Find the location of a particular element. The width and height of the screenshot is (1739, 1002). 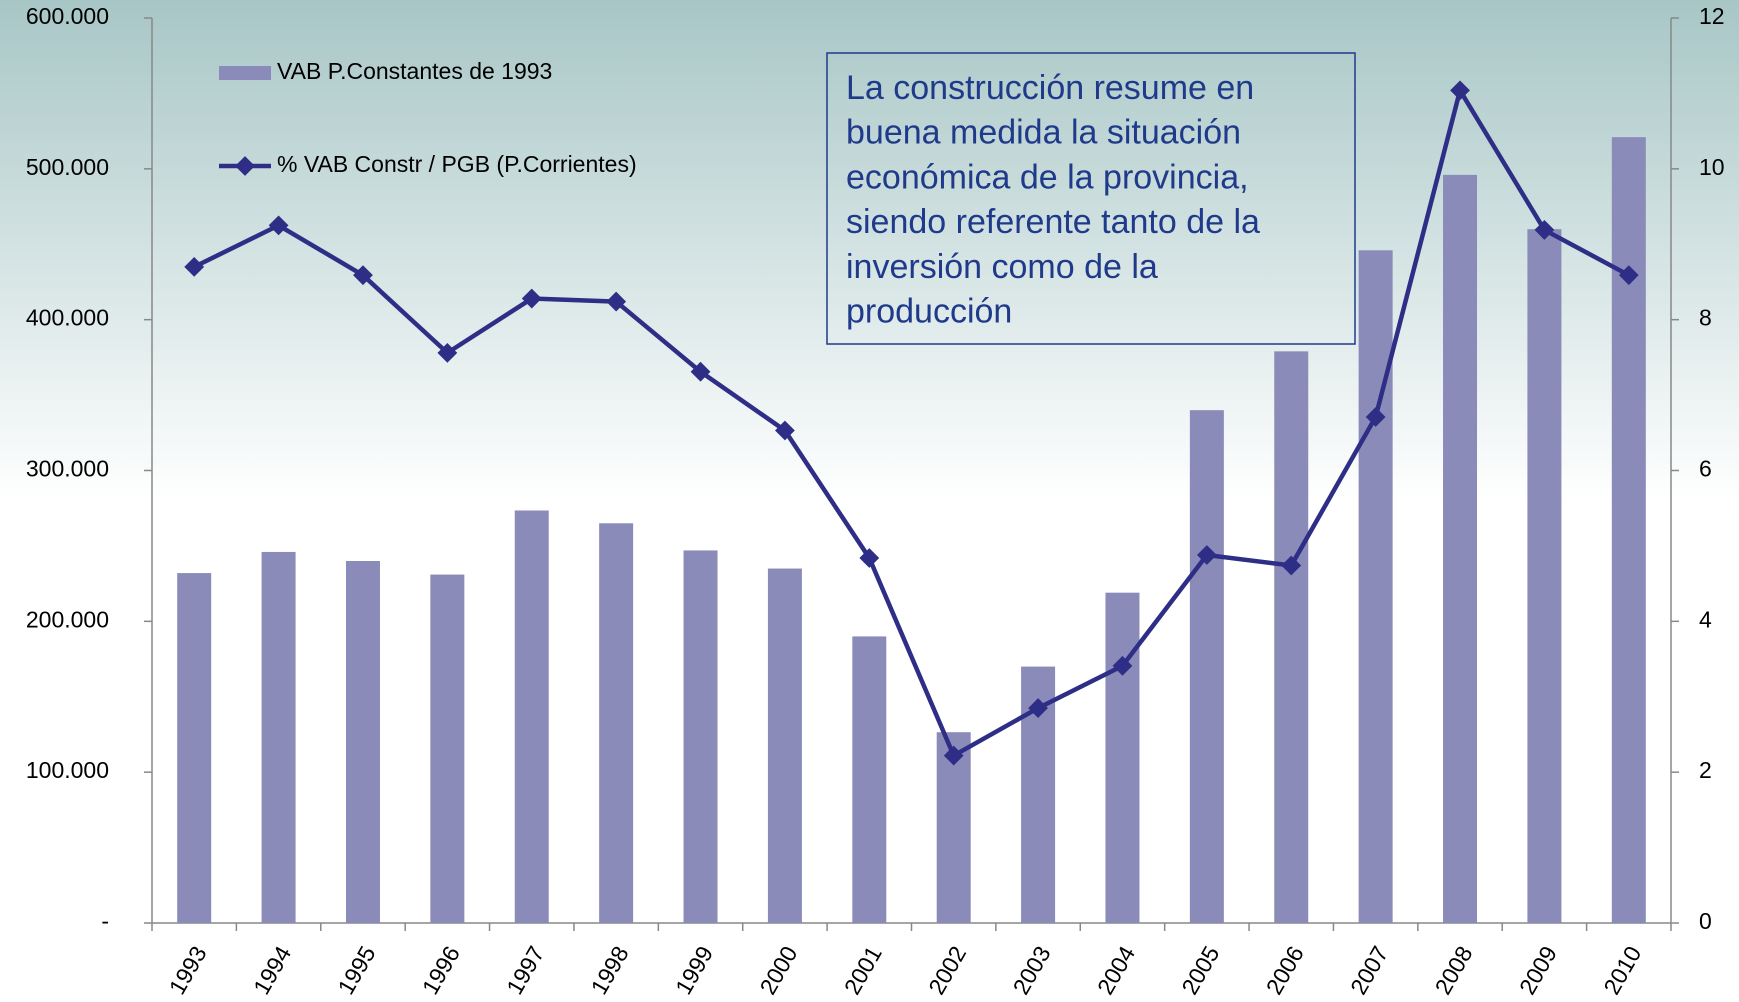

y-tick-label: 300.000 is located at coordinates (67, 469).